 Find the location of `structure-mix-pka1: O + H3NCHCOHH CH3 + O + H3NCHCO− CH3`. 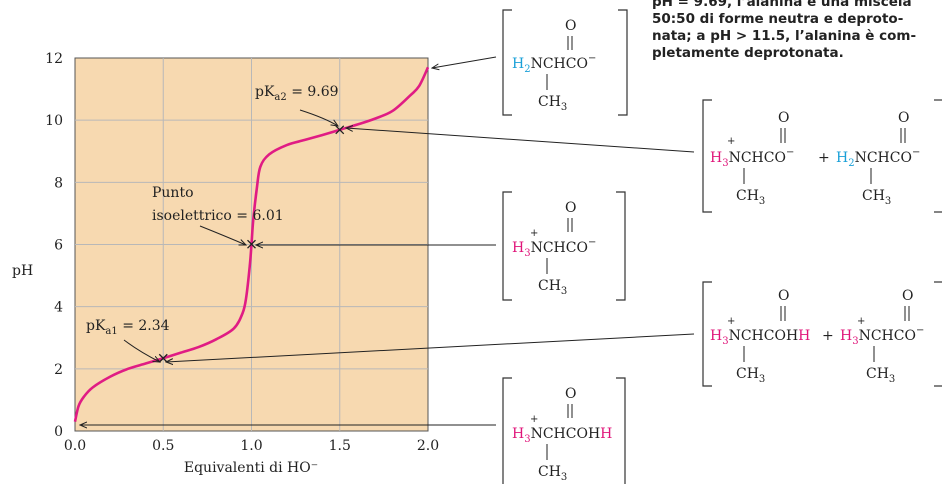

structure-mix-pka1: O + H3NCHCOHH CH3 + O + H3NCHCO− CH3 is located at coordinates (822, 334).